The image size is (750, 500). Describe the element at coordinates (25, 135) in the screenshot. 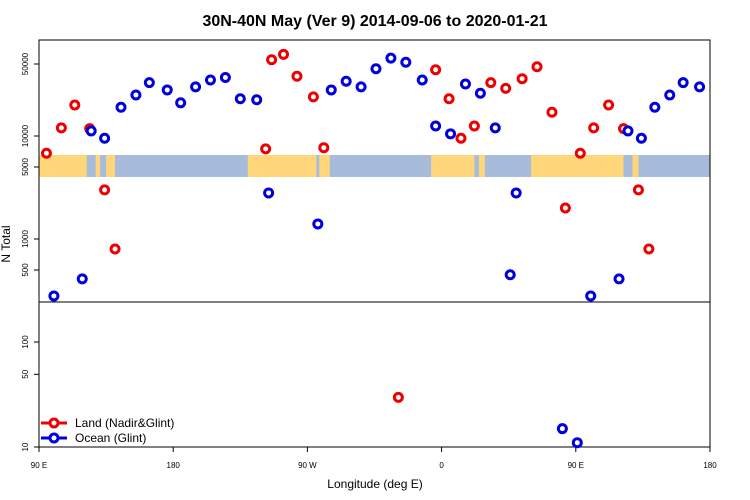

I see `y-tick-label: 10000` at that location.